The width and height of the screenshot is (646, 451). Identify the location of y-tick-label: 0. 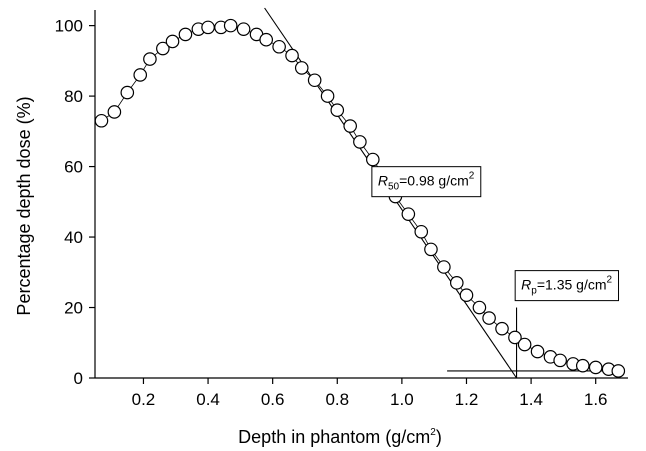
(78, 378).